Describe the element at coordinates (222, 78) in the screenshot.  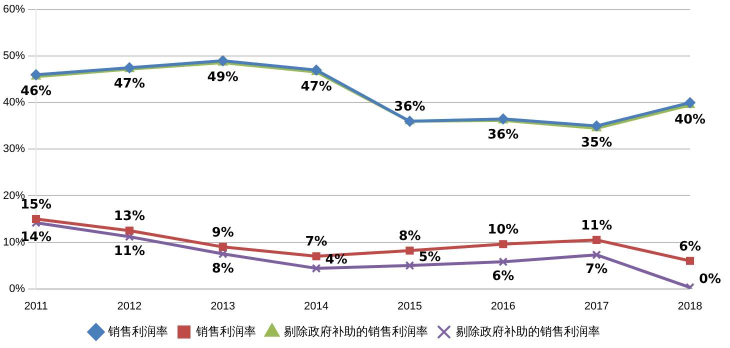
I see `data-label: 49%` at that location.